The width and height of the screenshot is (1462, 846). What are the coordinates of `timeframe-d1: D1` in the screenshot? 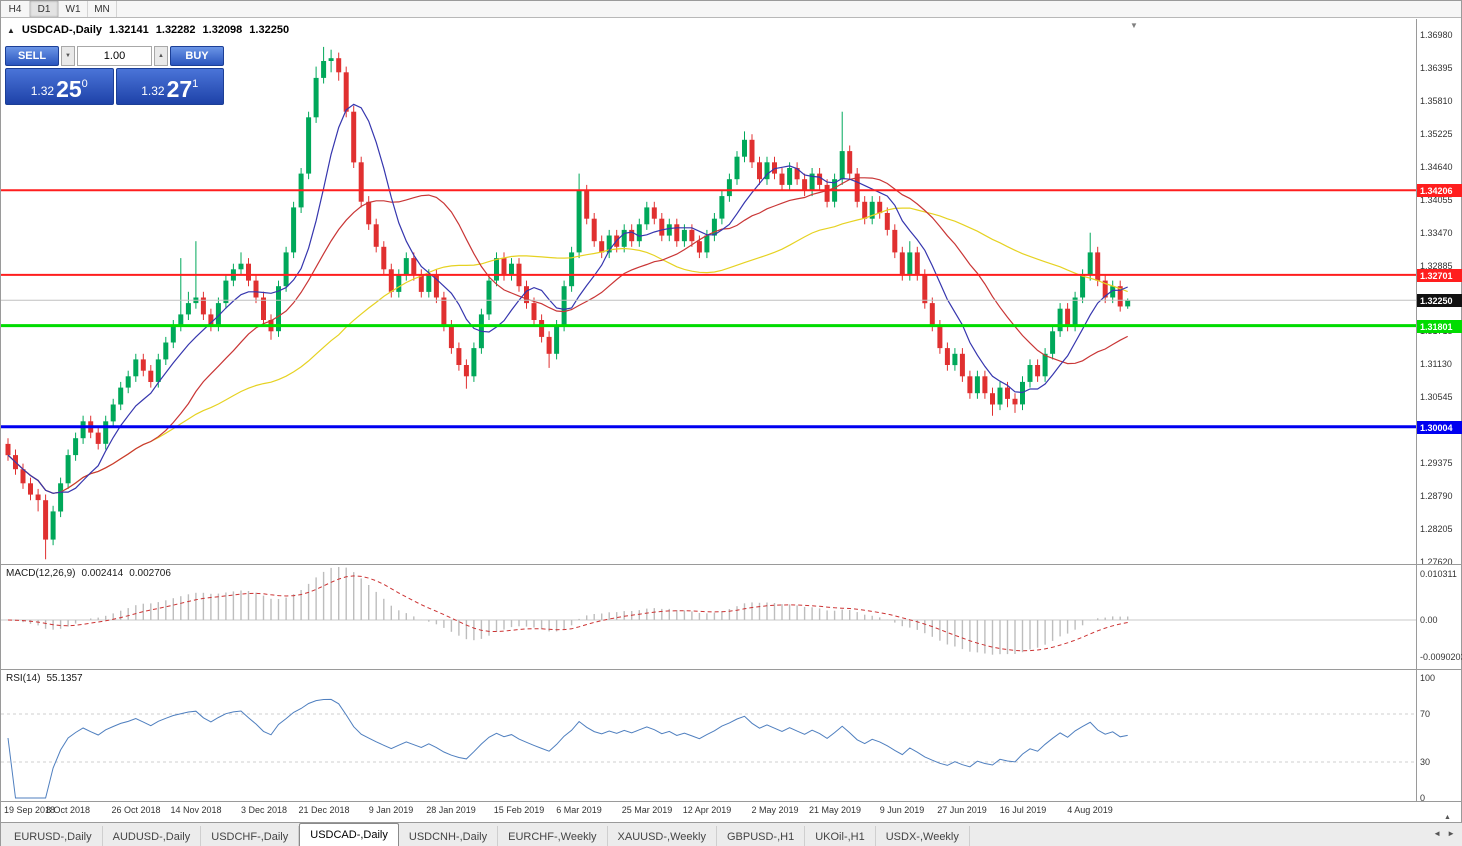 It's located at (44, 9).